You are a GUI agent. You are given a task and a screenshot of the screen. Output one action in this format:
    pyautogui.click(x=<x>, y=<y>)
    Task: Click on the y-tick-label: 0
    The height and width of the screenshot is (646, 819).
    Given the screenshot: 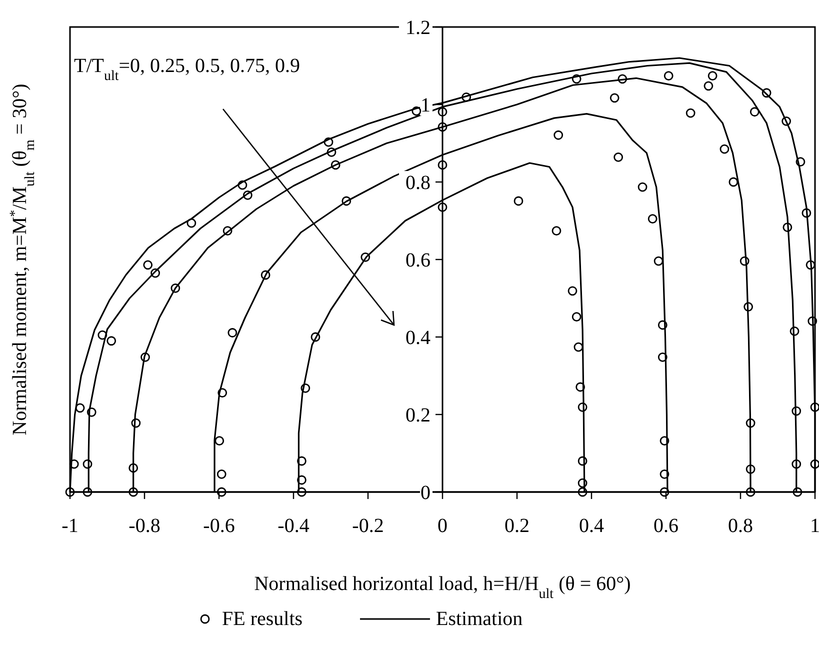 What is the action you would take?
    pyautogui.click(x=425, y=493)
    